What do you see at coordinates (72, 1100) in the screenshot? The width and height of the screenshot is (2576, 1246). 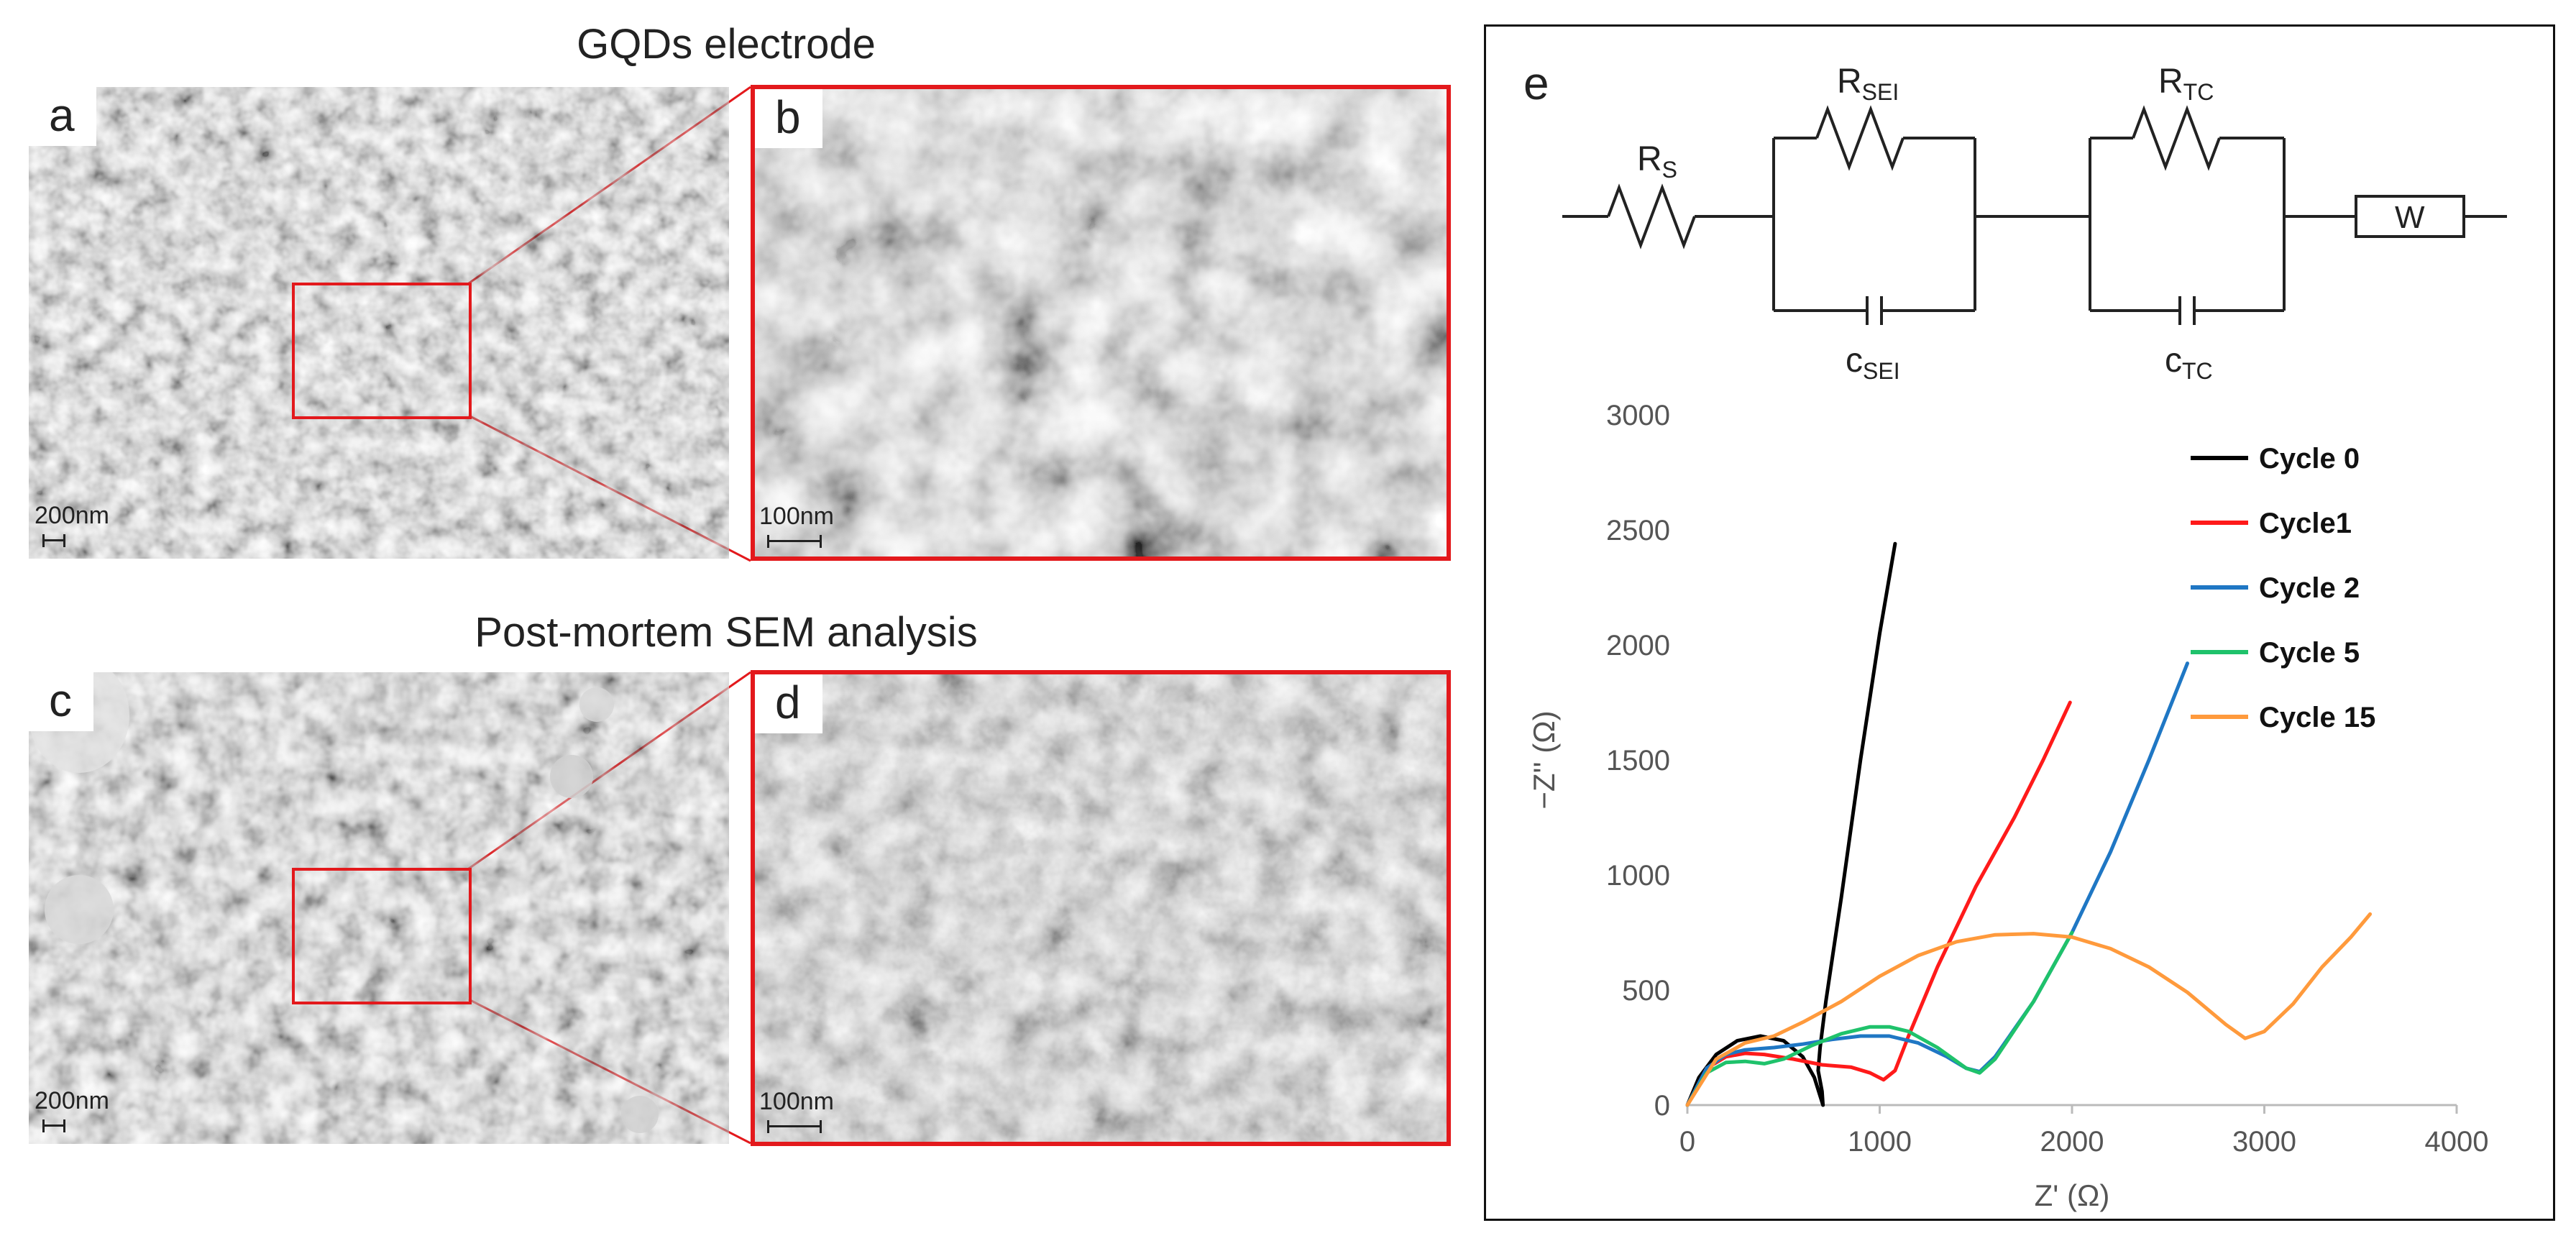 I see `scalebar-c-text: 200nm` at bounding box center [72, 1100].